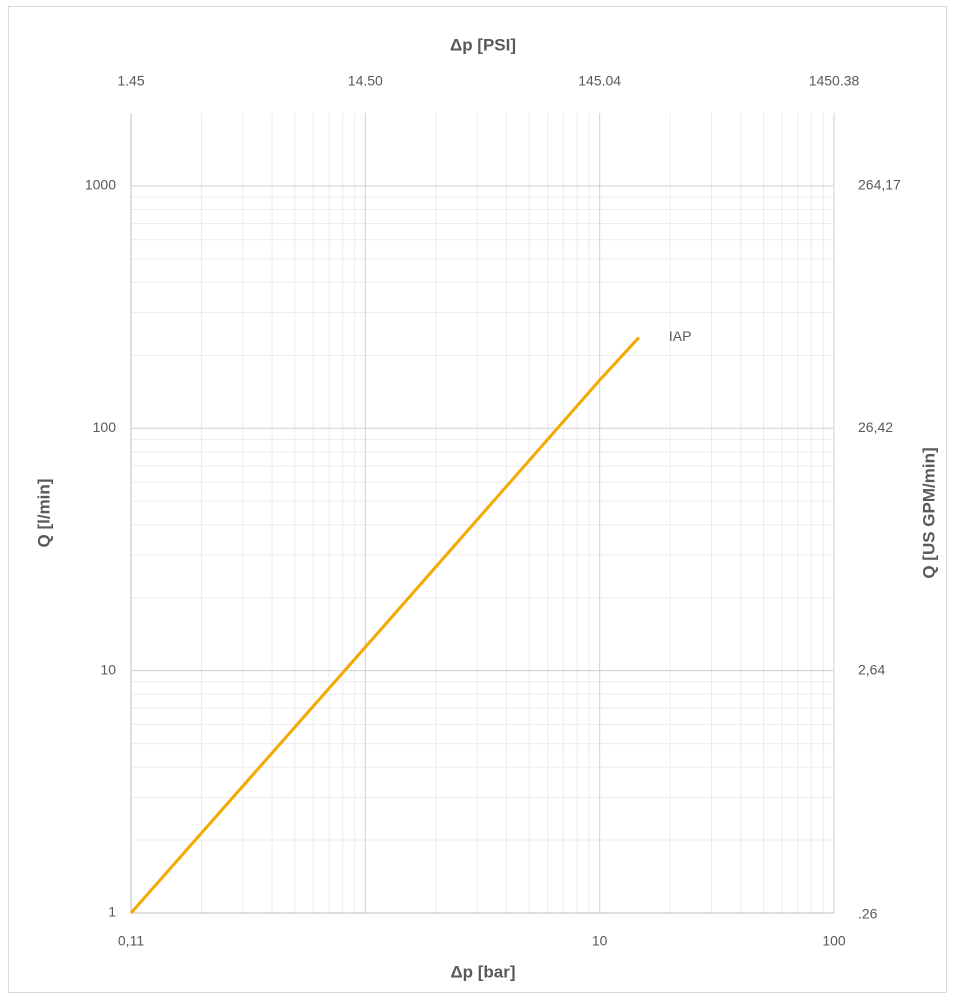  Describe the element at coordinates (879, 185) in the screenshot. I see `y2-tick-label: 264,17` at that location.